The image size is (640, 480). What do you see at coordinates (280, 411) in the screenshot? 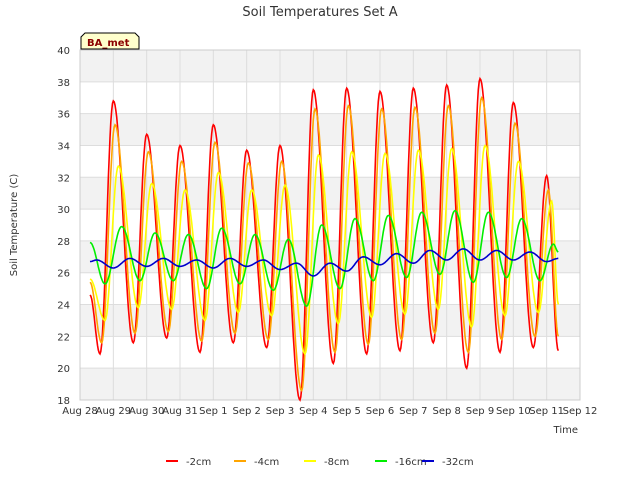
I see `x-tick-label: Sep 3` at bounding box center [280, 411].